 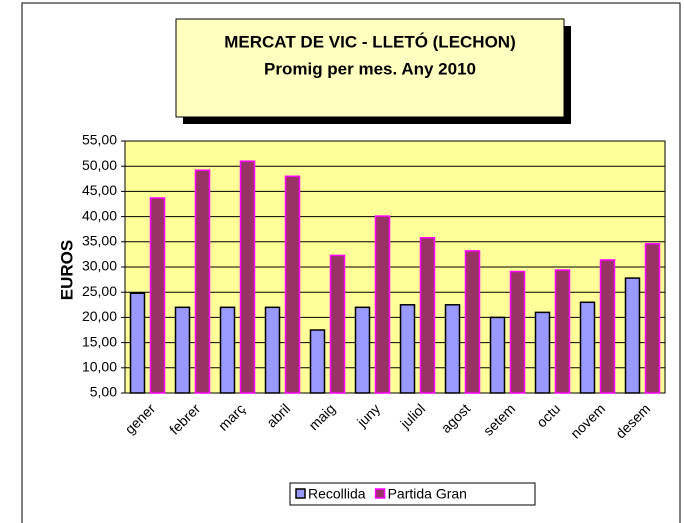 I want to click on y-tick-label: 35,00, so click(x=99, y=241).